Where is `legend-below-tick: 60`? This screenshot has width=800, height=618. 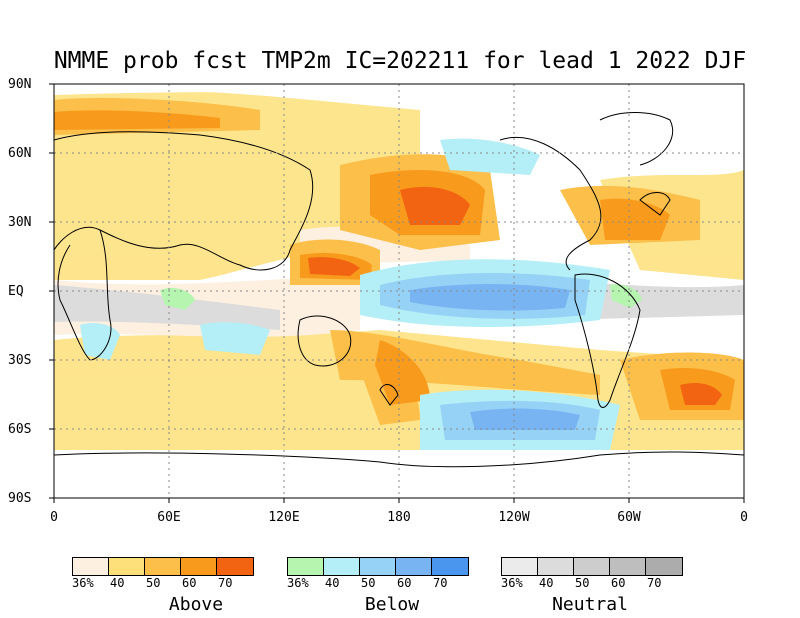
legend-below-tick: 60 is located at coordinates (404, 583).